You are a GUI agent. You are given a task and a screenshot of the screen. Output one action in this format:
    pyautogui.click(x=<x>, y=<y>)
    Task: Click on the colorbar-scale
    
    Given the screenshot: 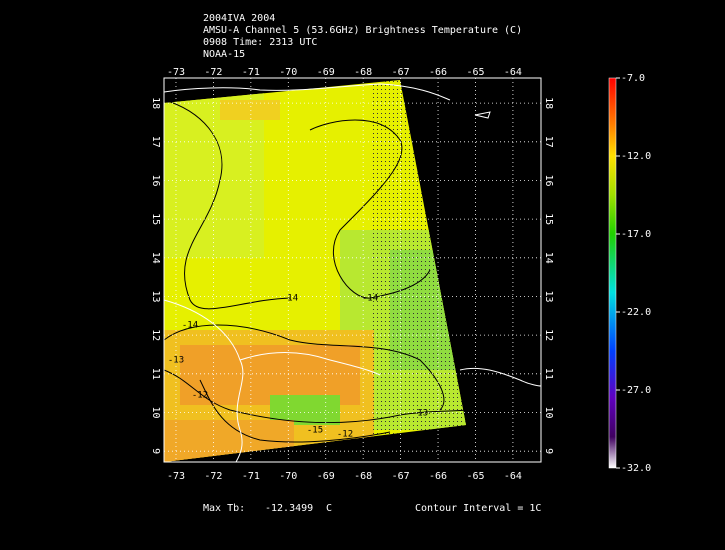 What is the action you would take?
    pyautogui.click(x=612, y=273)
    